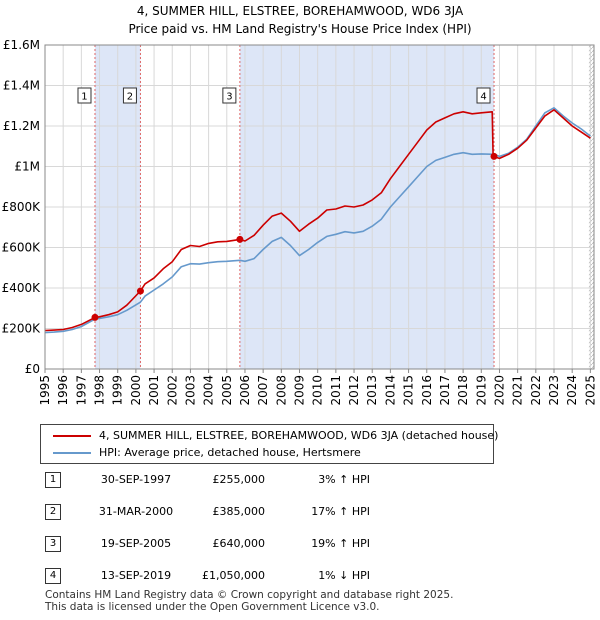 This screenshot has height=620, width=600. What do you see at coordinates (63, 390) in the screenshot?
I see `x-tick-label: 1996` at bounding box center [63, 390].